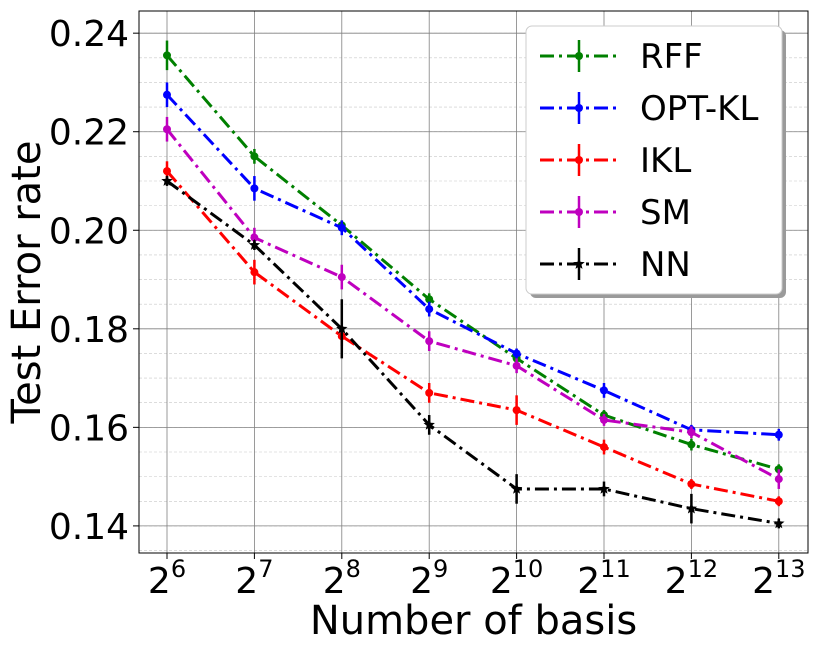  I want to click on y-tick-label: 0.14, so click(89, 527).